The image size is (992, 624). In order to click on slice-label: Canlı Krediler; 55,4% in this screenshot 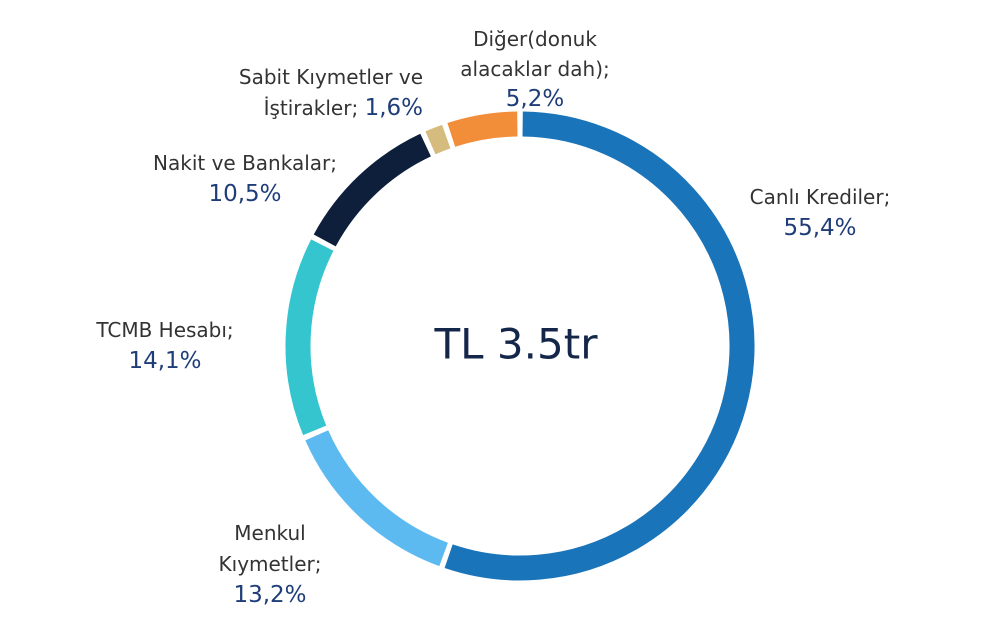, I will do `click(820, 213)`.